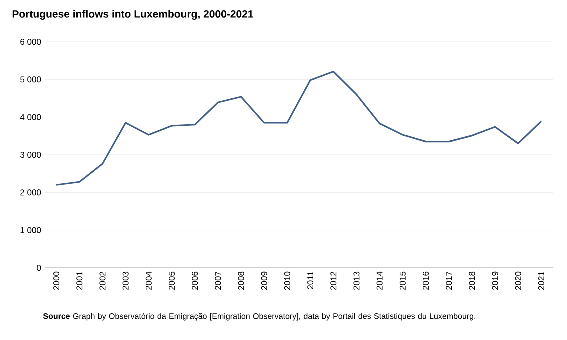 This screenshot has height=340, width=567. I want to click on y-tick-label: 3 000, so click(31, 155).